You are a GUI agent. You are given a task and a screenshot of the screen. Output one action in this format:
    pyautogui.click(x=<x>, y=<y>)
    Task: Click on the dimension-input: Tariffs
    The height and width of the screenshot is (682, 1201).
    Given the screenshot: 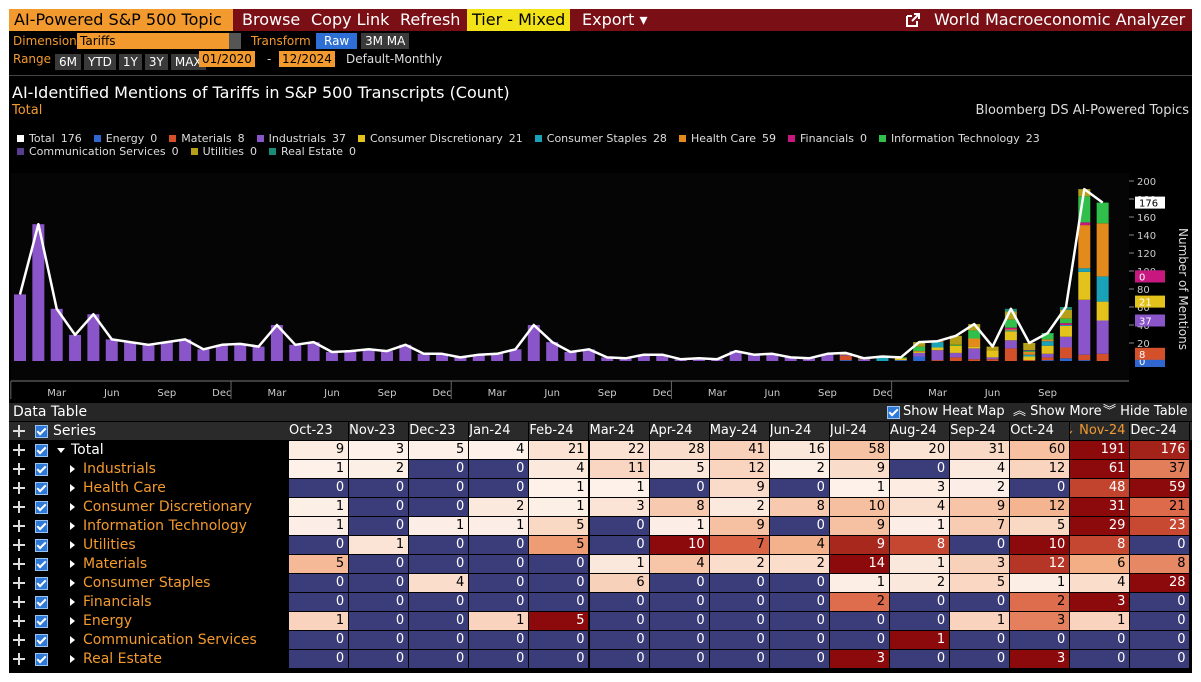 What is the action you would take?
    pyautogui.click(x=155, y=41)
    